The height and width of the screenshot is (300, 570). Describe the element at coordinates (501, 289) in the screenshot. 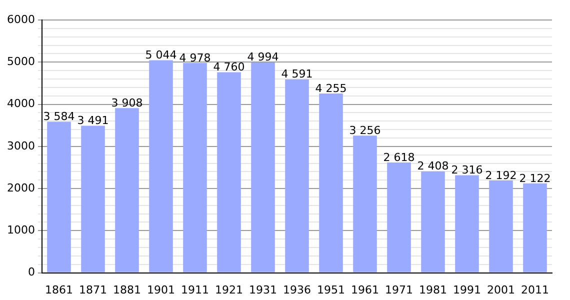

I see `x-tick-label: 2001` at that location.